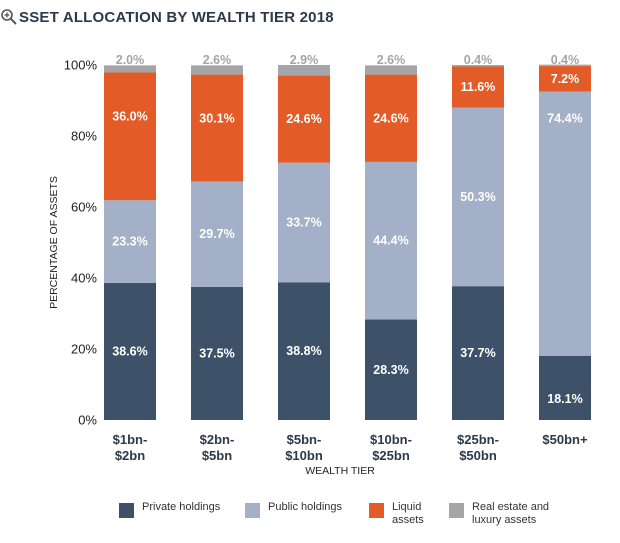 The width and height of the screenshot is (620, 543). I want to click on y-tick-label: 80%, so click(84, 136).